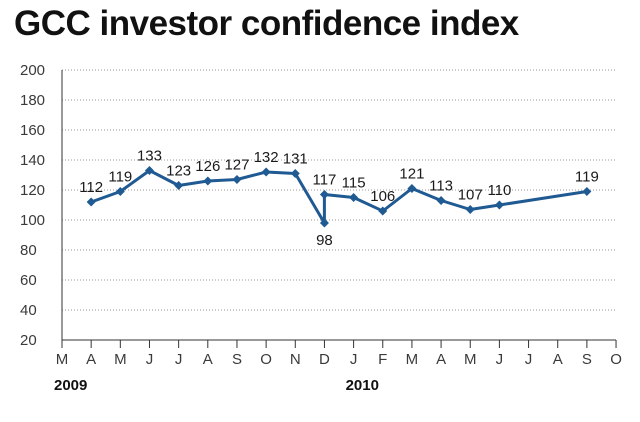 This screenshot has width=640, height=422. I want to click on data-label: 107, so click(470, 195).